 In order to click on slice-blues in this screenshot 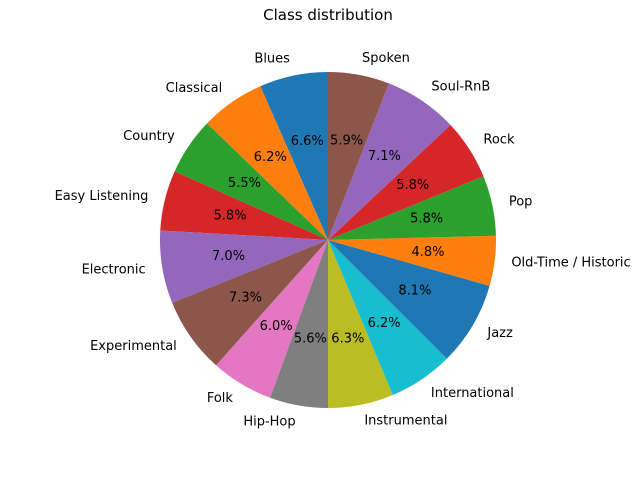, I will do `click(294, 156)`.